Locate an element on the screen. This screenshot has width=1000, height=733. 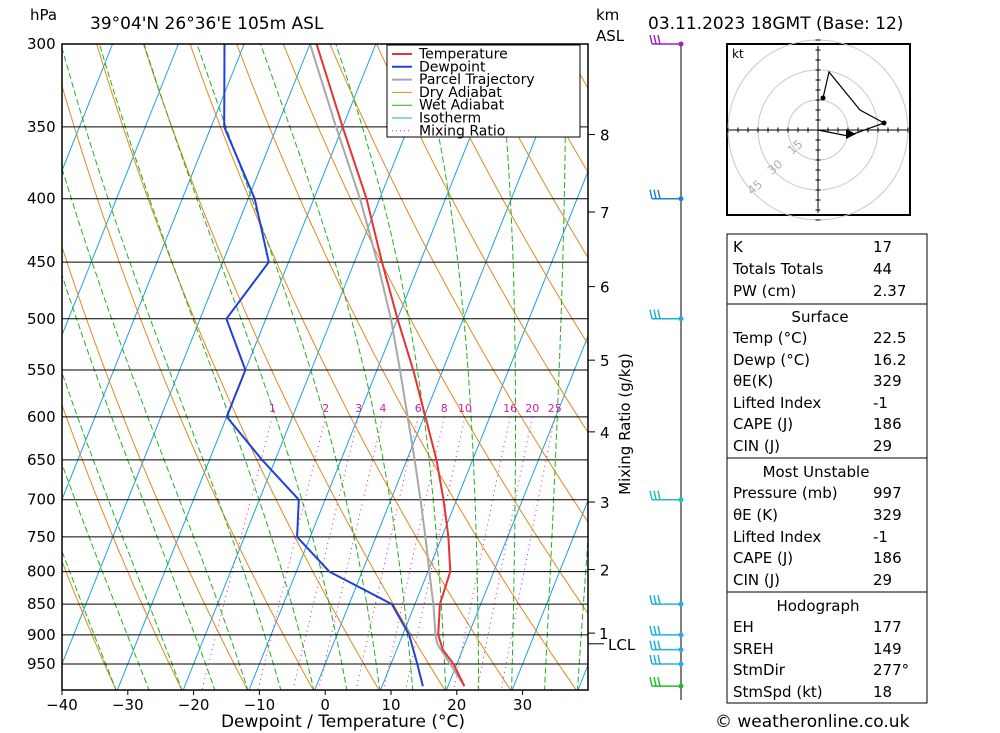
mu-pressure-label: Pressure (mb) is located at coordinates (785, 493).